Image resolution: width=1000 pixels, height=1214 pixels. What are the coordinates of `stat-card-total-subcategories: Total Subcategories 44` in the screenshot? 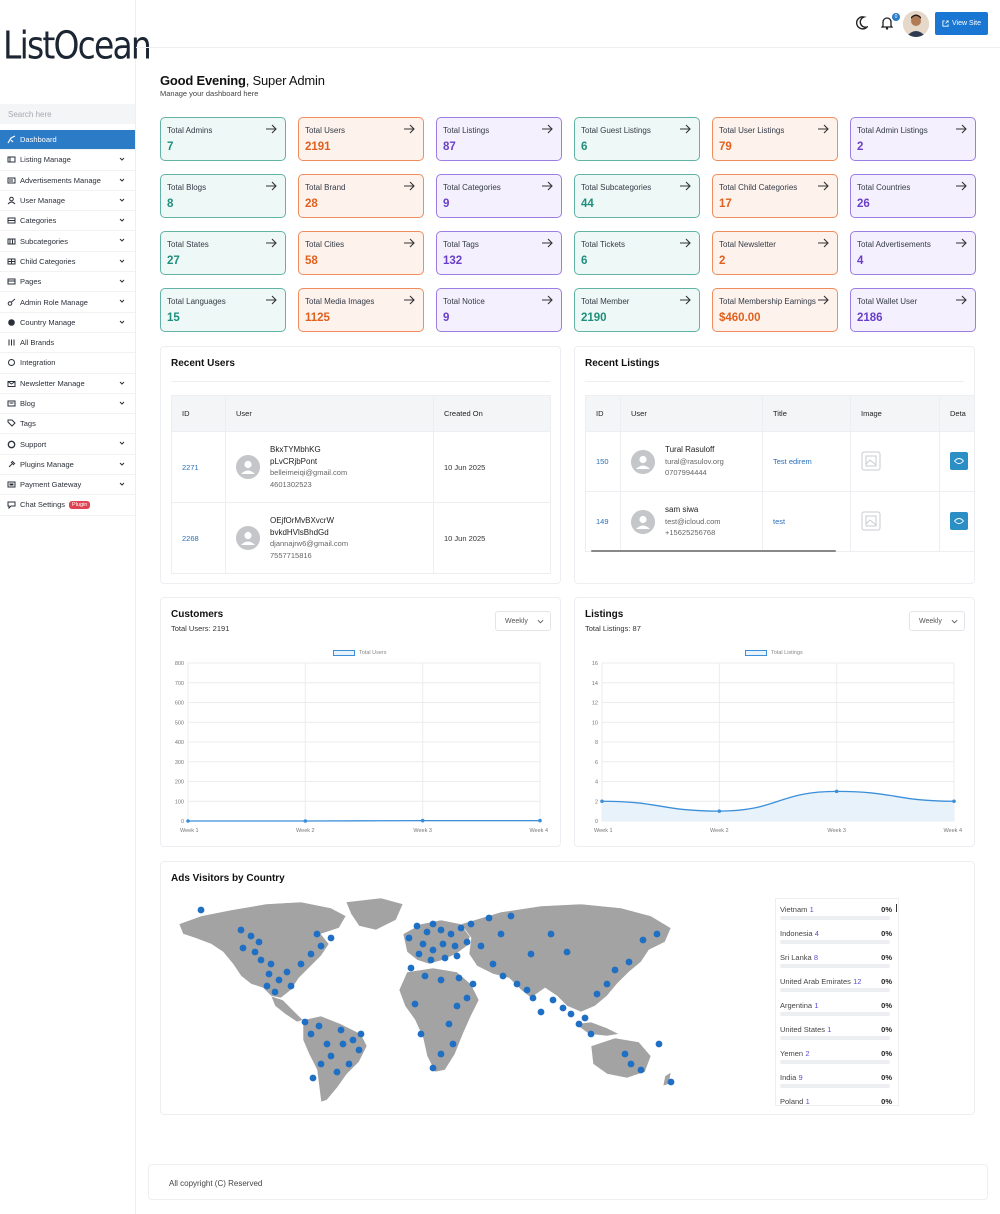 It's located at (637, 196).